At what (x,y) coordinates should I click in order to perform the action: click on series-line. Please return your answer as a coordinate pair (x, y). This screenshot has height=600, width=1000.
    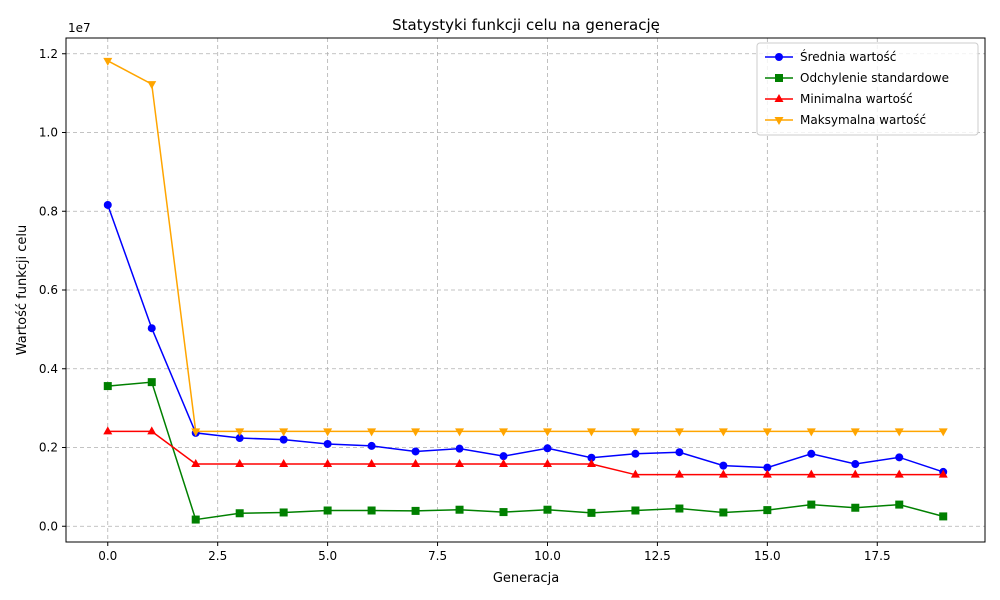
    Looking at the image, I should click on (525, 453).